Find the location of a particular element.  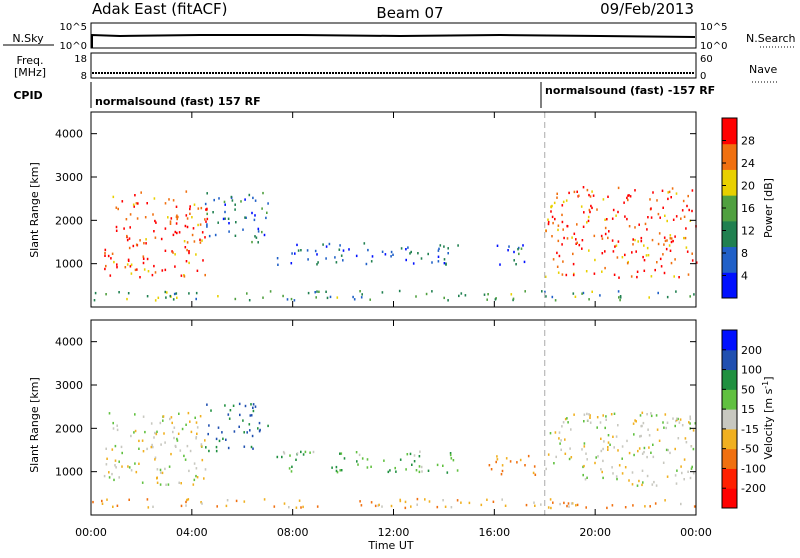

y-tick-label: 1000 is located at coordinates (69, 264).